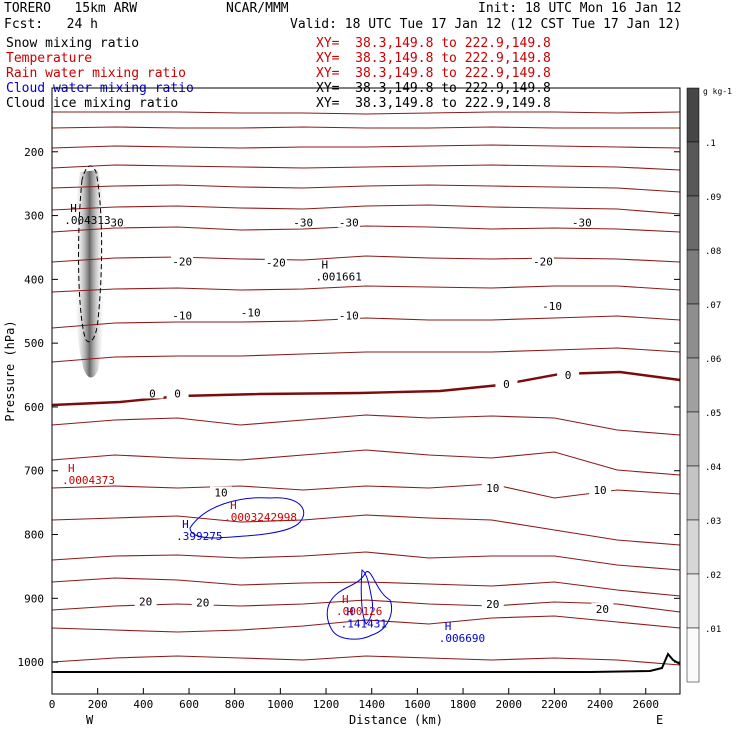  I want to click on colorbar-tick-label: .1, so click(710, 144).